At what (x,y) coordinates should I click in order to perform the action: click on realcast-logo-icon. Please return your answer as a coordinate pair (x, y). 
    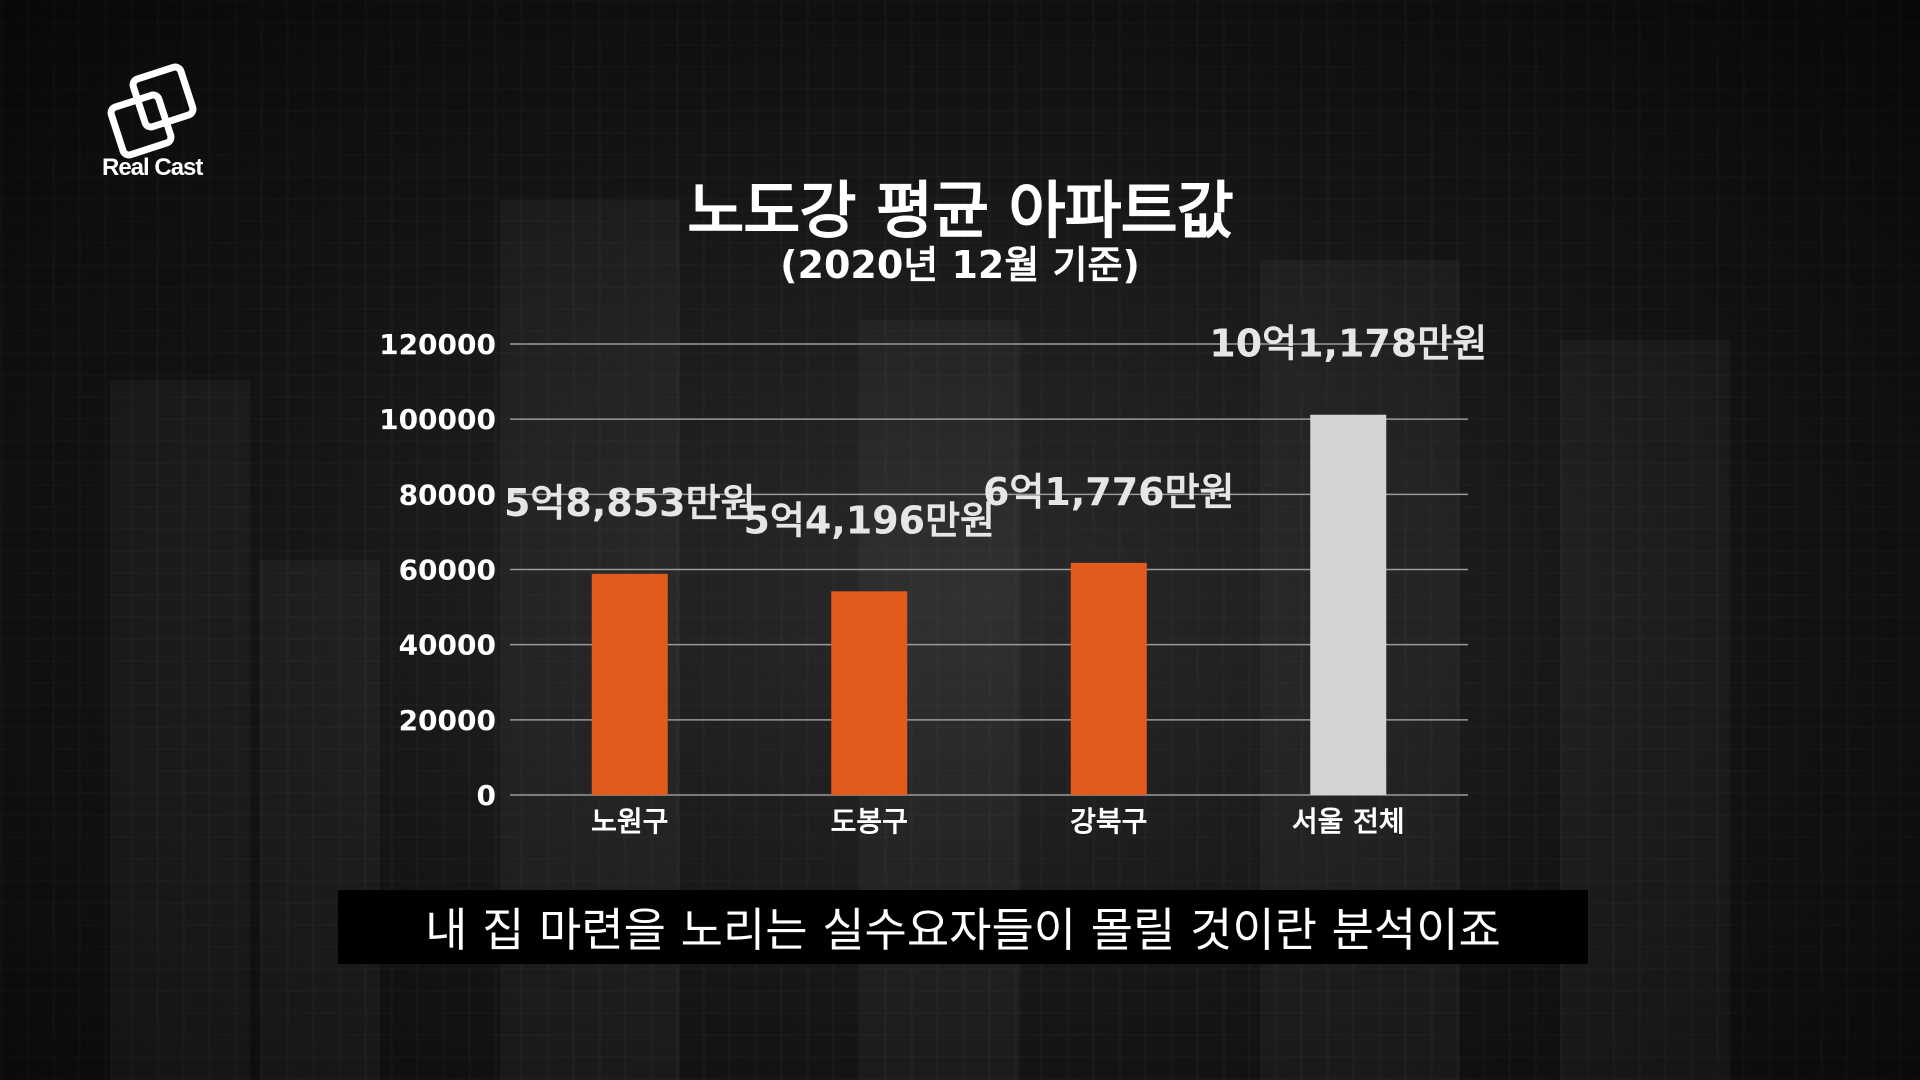
    Looking at the image, I should click on (152, 111).